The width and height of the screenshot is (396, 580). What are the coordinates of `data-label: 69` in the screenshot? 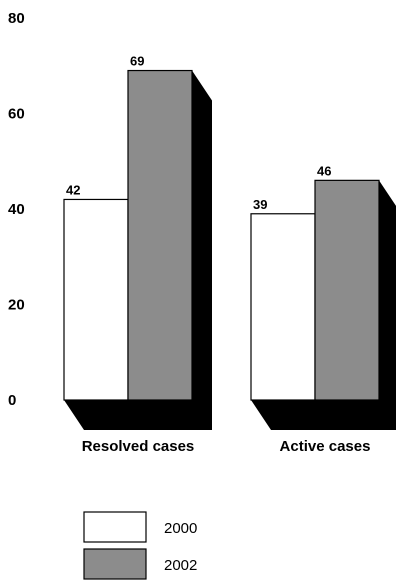 It's located at (137, 61).